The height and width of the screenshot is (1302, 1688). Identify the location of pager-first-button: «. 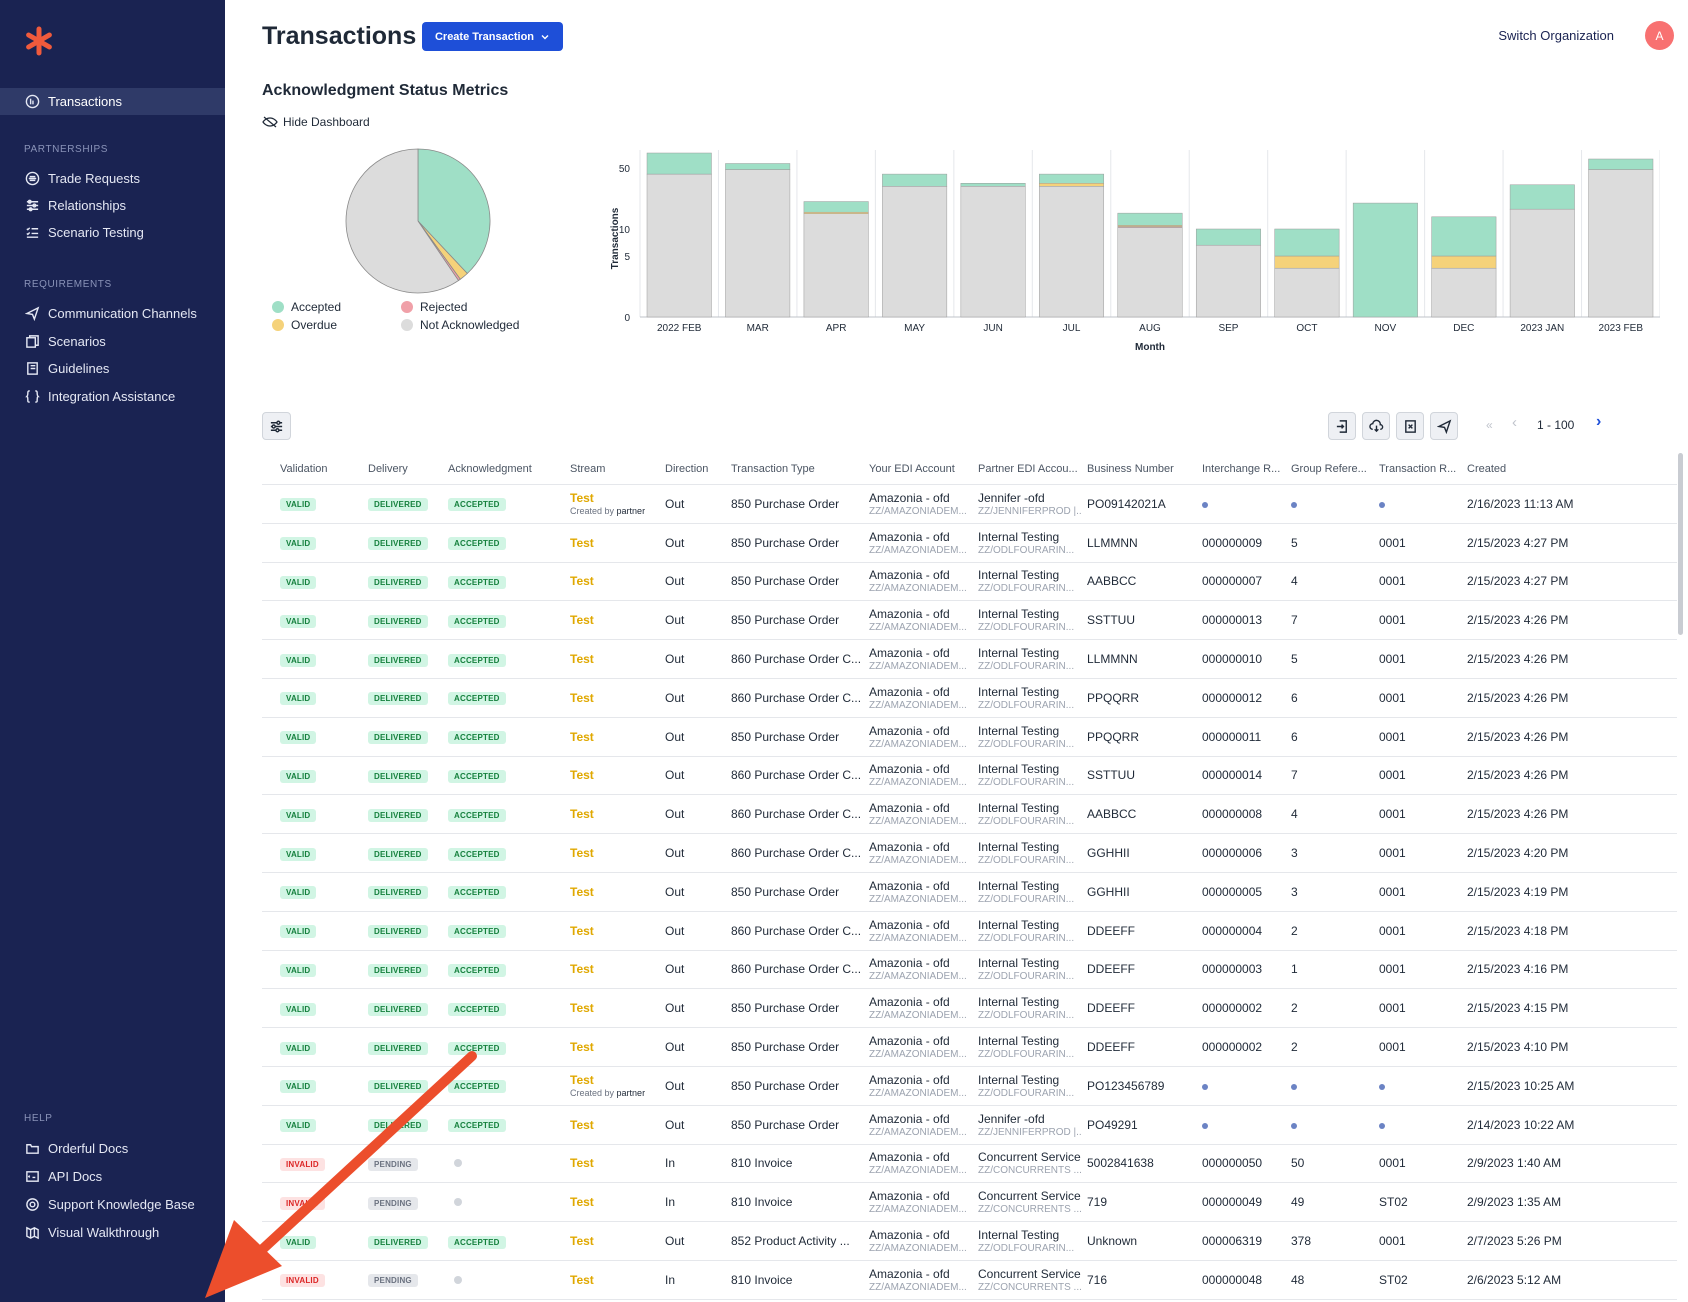
(1489, 425).